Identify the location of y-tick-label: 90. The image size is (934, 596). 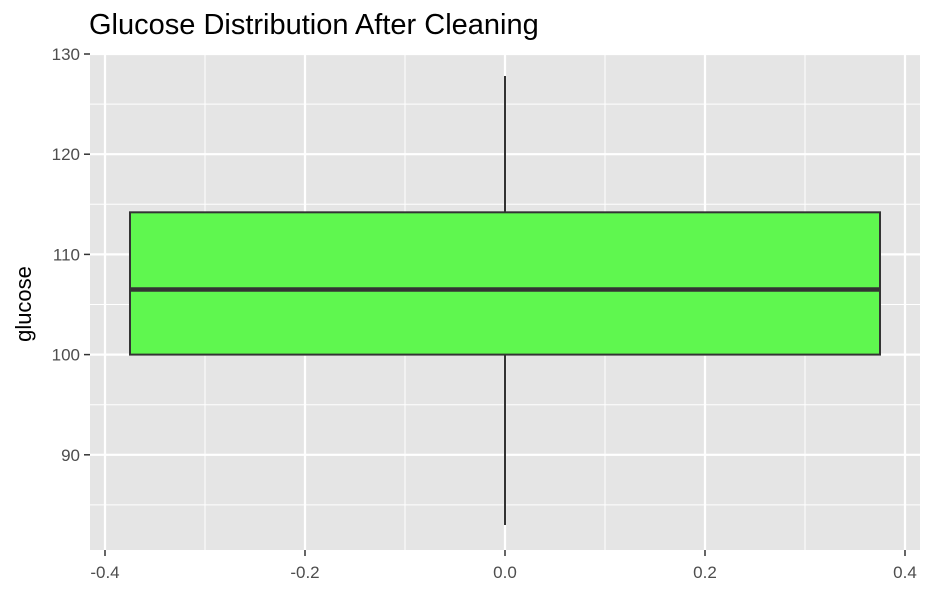
(70, 455).